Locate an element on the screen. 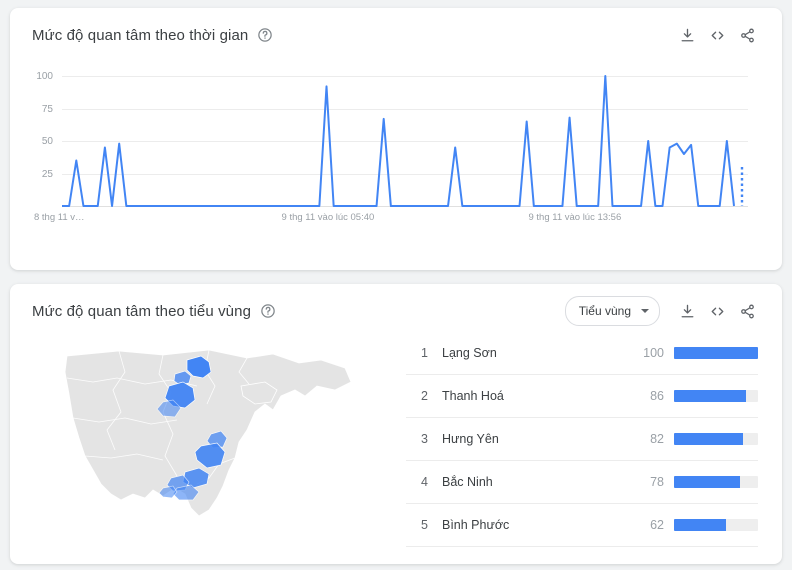  region-rank: 5 is located at coordinates (424, 525).